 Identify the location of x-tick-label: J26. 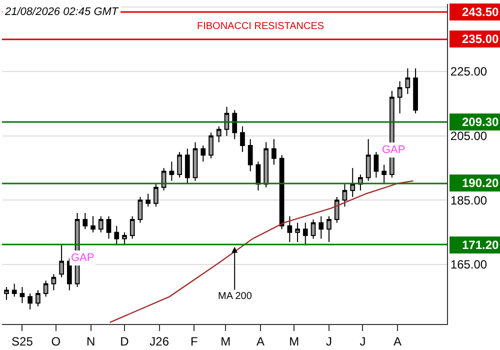
(160, 341).